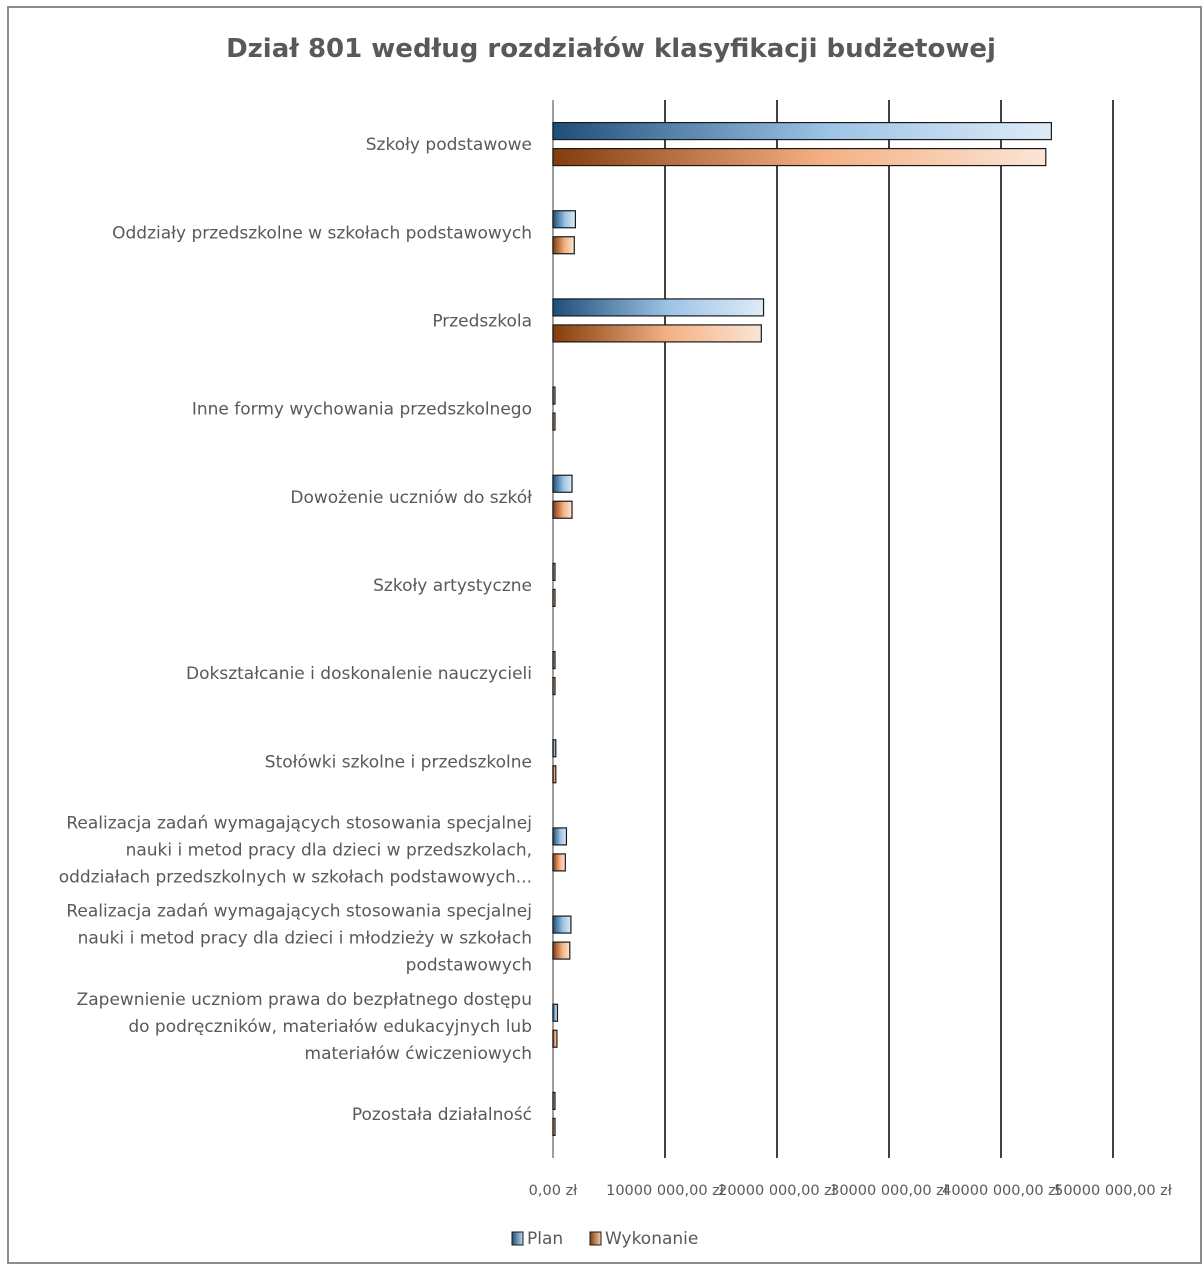  I want to click on x-tick-label: 0,00 zł, so click(554, 1191).